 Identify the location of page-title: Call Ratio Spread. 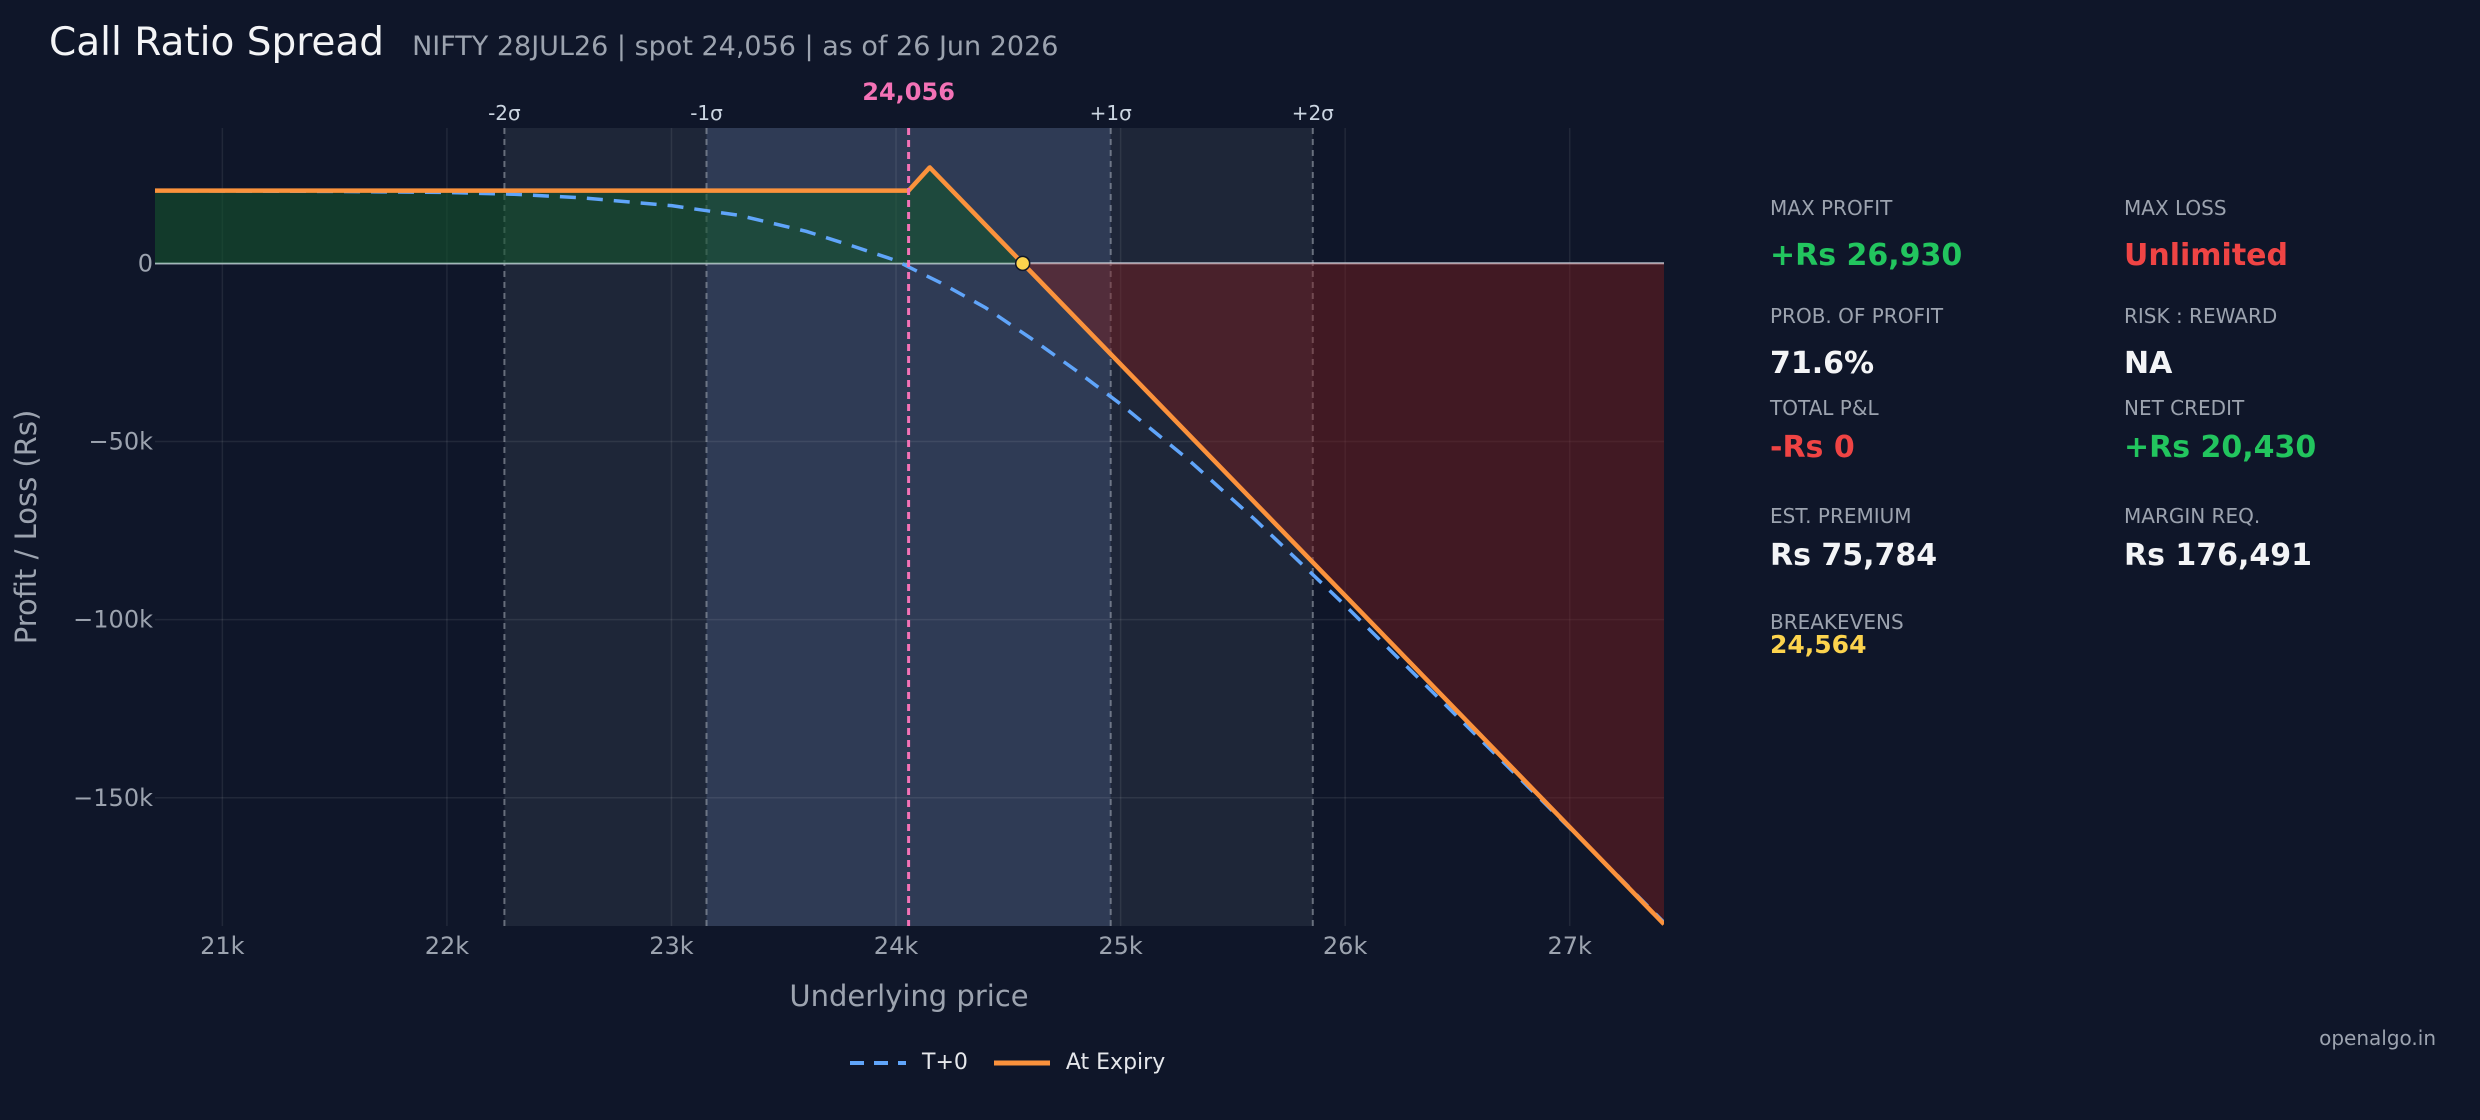
(217, 42).